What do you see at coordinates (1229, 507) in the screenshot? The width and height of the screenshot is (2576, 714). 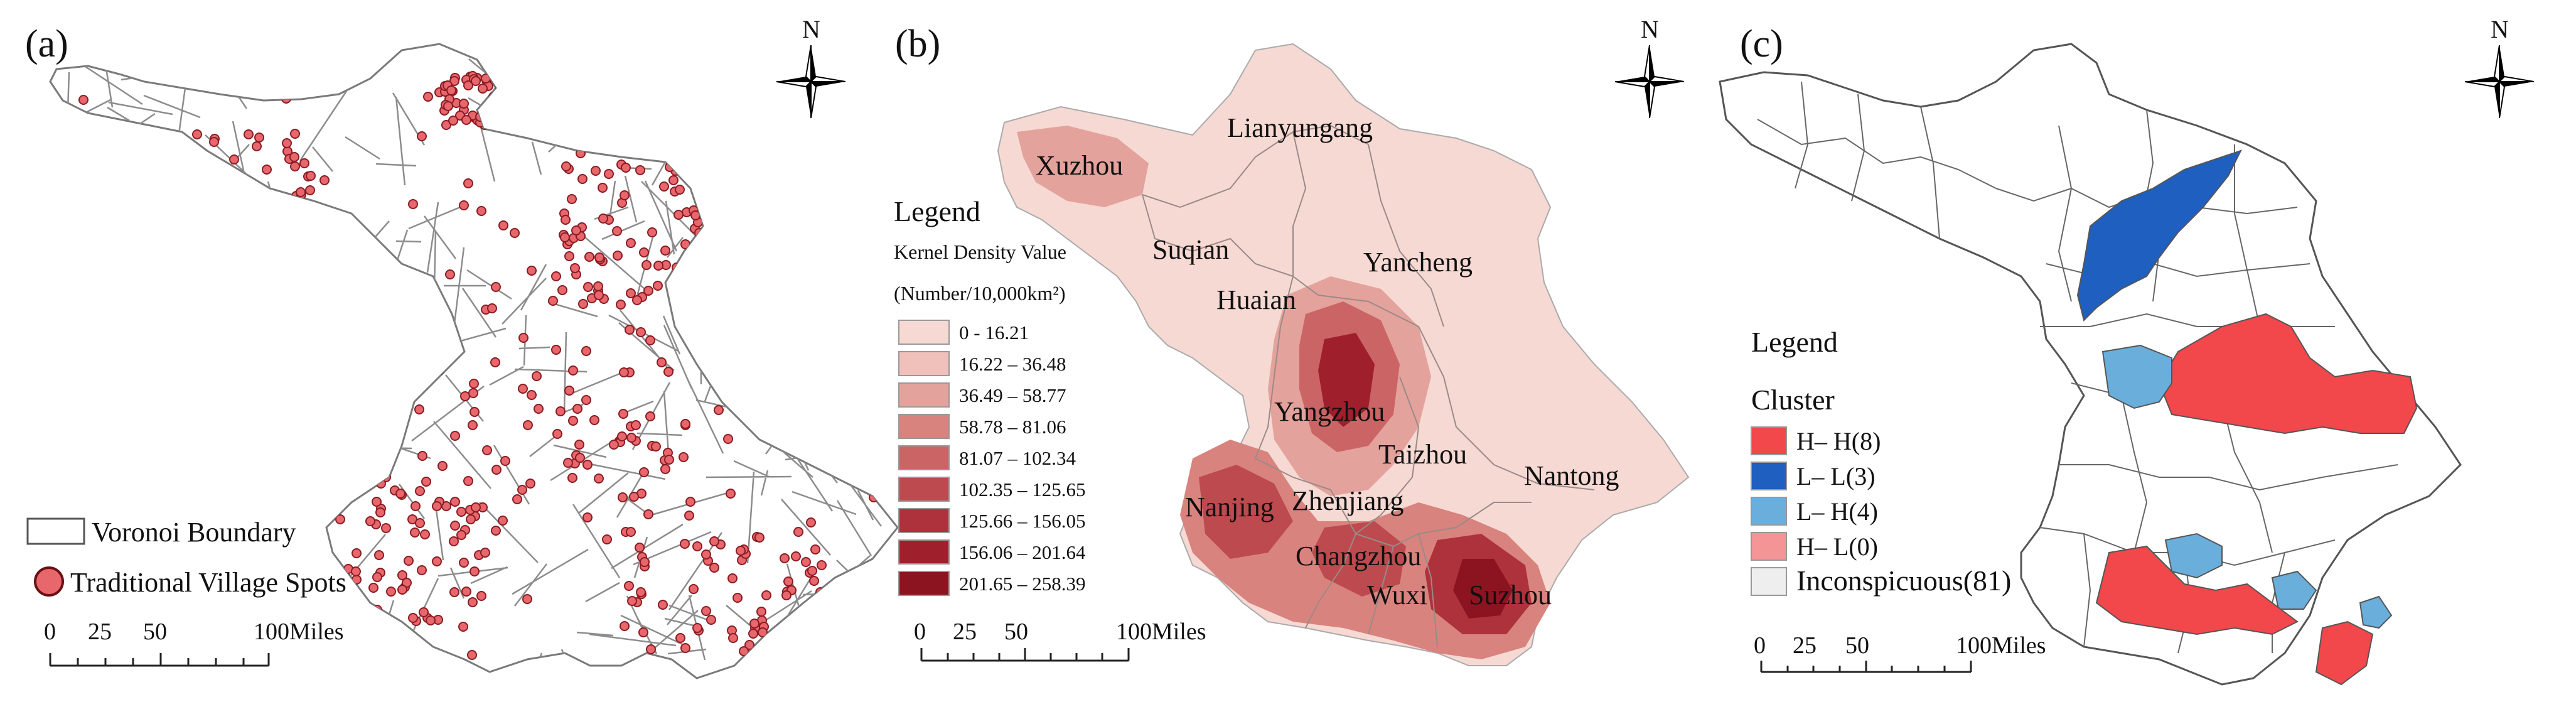 I see `city-label: Nanjing` at bounding box center [1229, 507].